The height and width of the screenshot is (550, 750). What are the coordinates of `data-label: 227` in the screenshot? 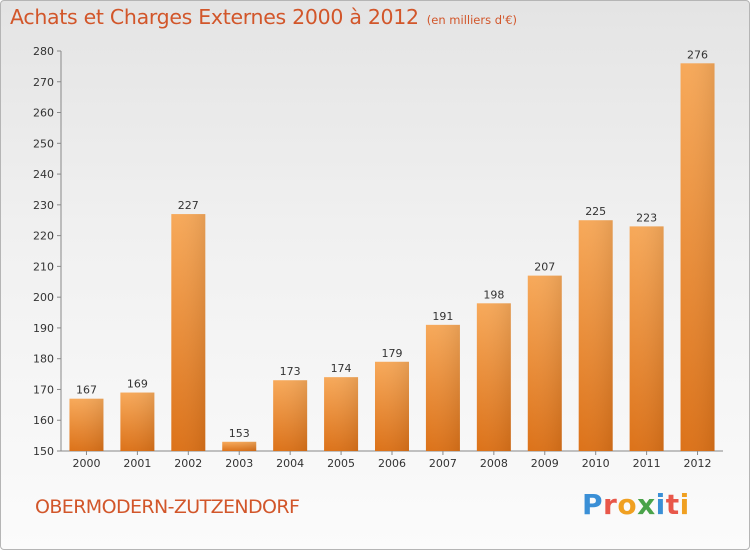 It's located at (188, 205).